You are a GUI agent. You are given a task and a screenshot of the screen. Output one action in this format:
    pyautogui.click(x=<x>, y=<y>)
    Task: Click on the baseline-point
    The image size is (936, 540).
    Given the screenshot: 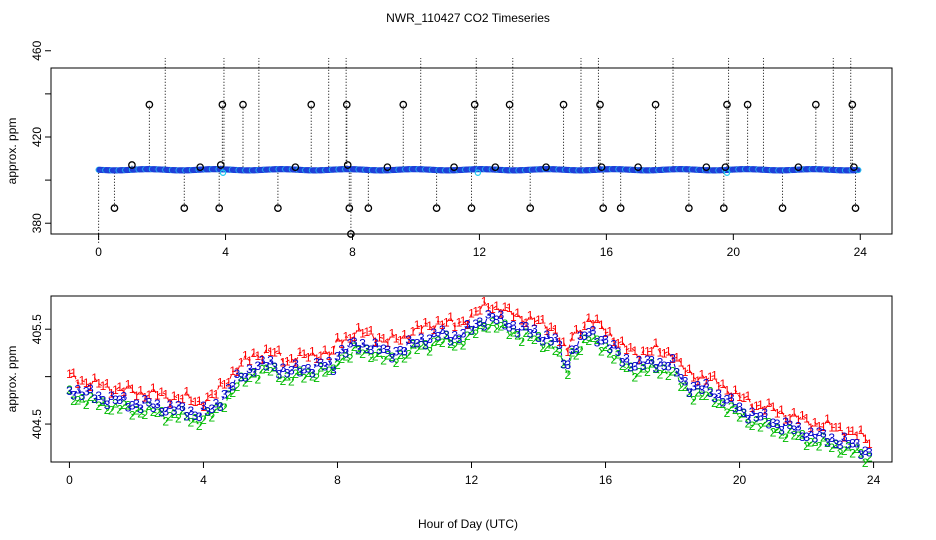 What is the action you would take?
    pyautogui.click(x=223, y=172)
    